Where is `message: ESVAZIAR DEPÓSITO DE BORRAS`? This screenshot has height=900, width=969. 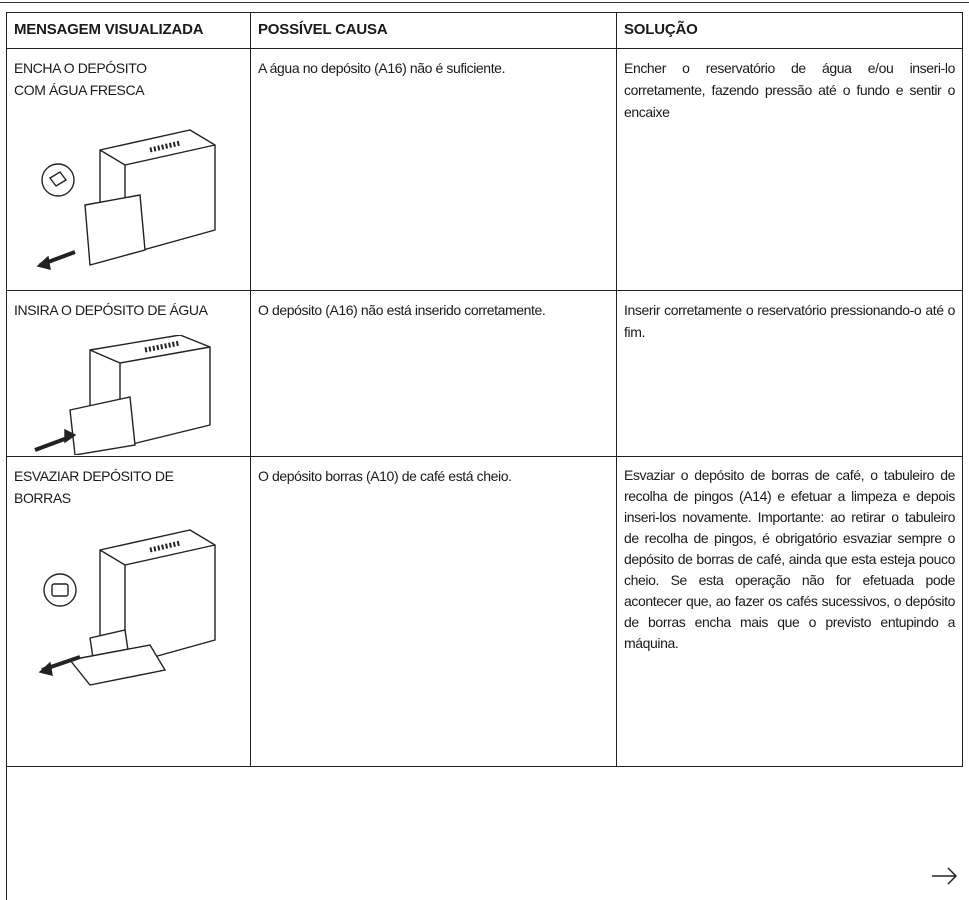 message: ESVAZIAR DEPÓSITO DE BORRAS is located at coordinates (94, 487).